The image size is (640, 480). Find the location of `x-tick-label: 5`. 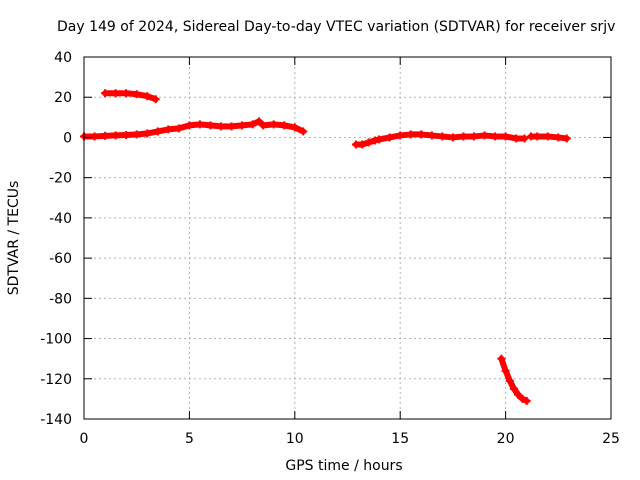

x-tick-label: 5 is located at coordinates (189, 439).